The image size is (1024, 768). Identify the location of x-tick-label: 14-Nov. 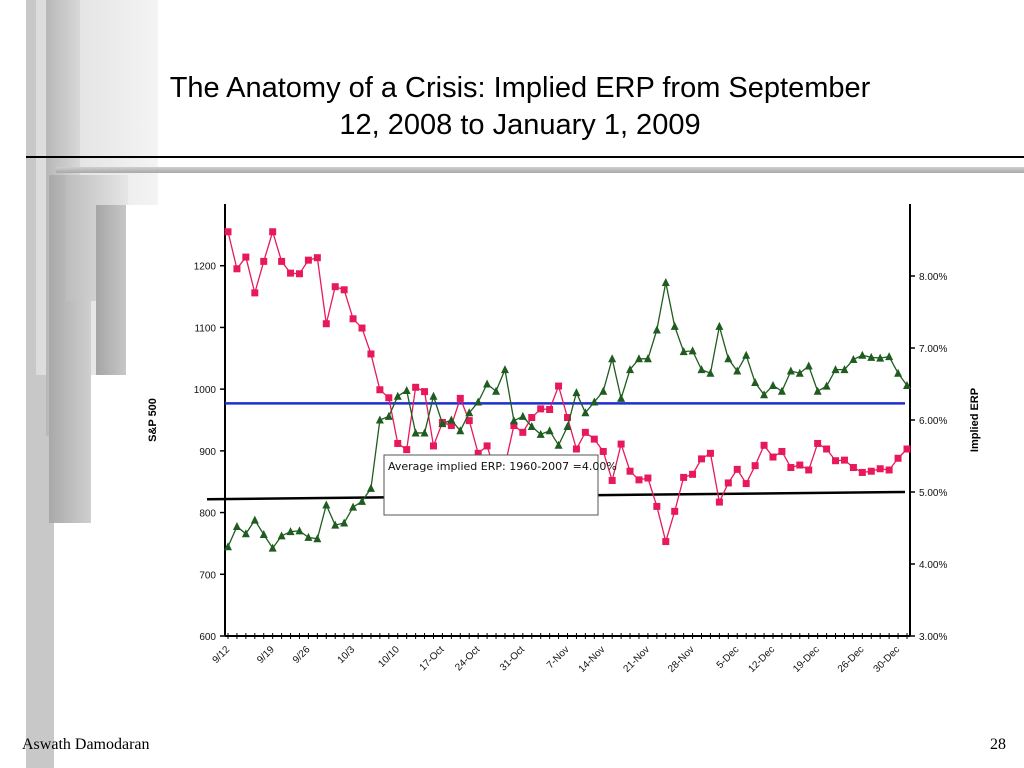
(592, 659).